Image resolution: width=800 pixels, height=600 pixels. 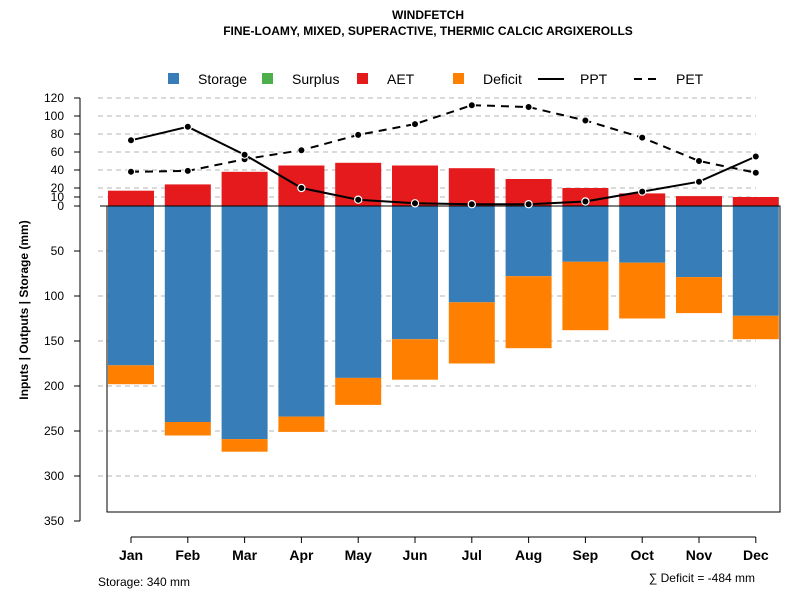 I want to click on legend-item-aet: AET, so click(x=386, y=79).